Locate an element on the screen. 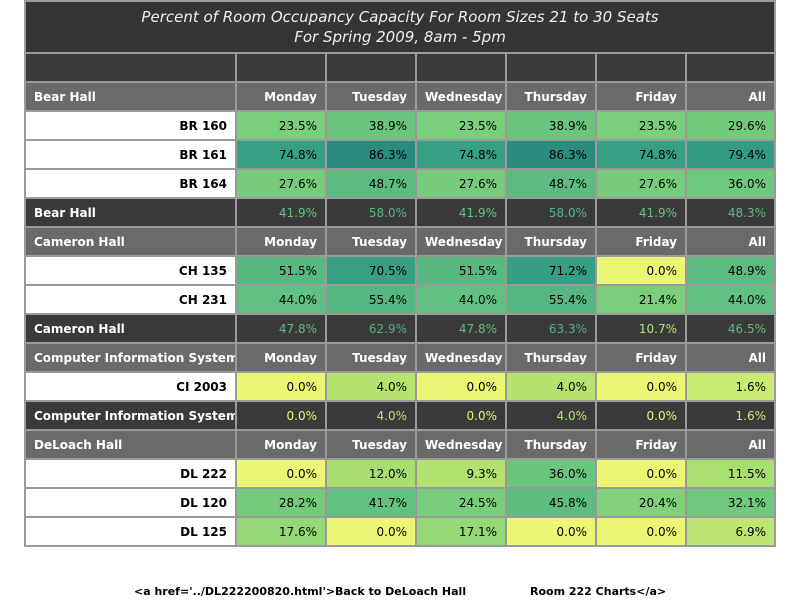 The image size is (800, 601). room-row: DL 222 0.0% 12.0% 9.3% 36.0% 0.0% 11.5% is located at coordinates (400, 474).